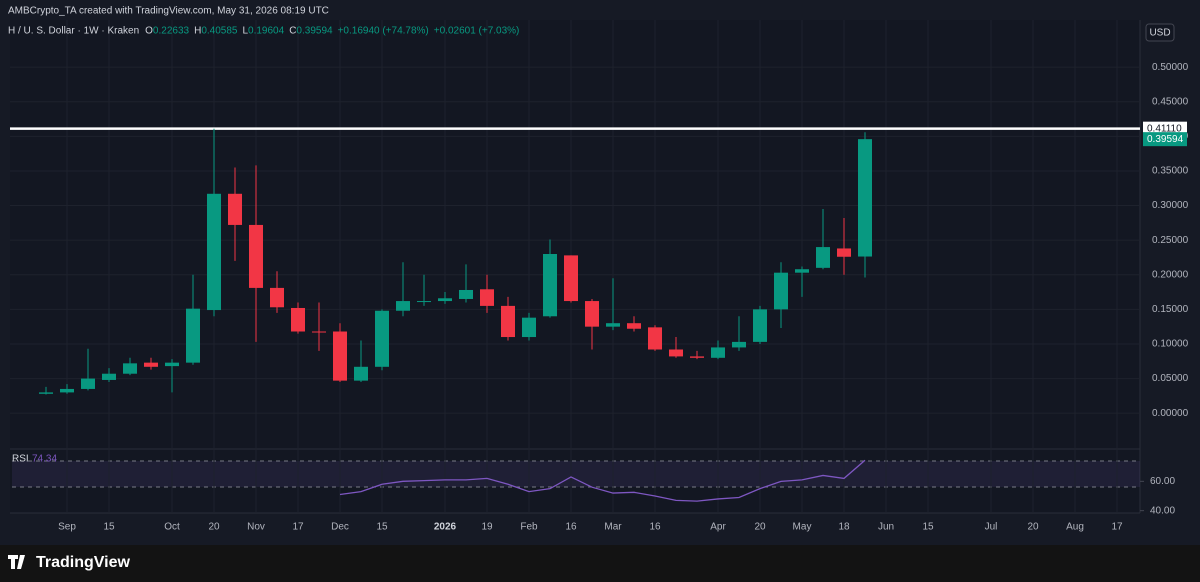 This screenshot has width=1200, height=582. What do you see at coordinates (602, 480) in the screenshot?
I see `rsi-line` at bounding box center [602, 480].